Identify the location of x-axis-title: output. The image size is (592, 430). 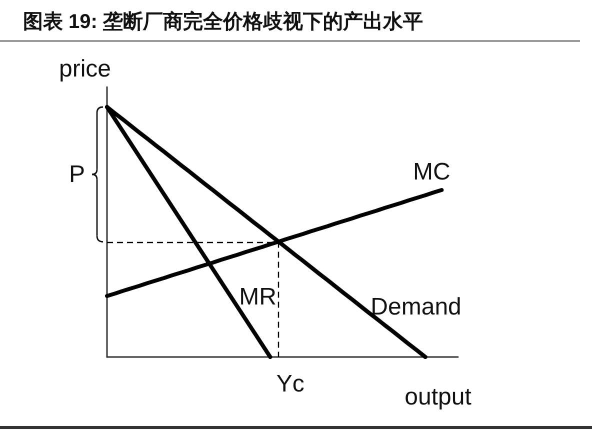
(438, 397).